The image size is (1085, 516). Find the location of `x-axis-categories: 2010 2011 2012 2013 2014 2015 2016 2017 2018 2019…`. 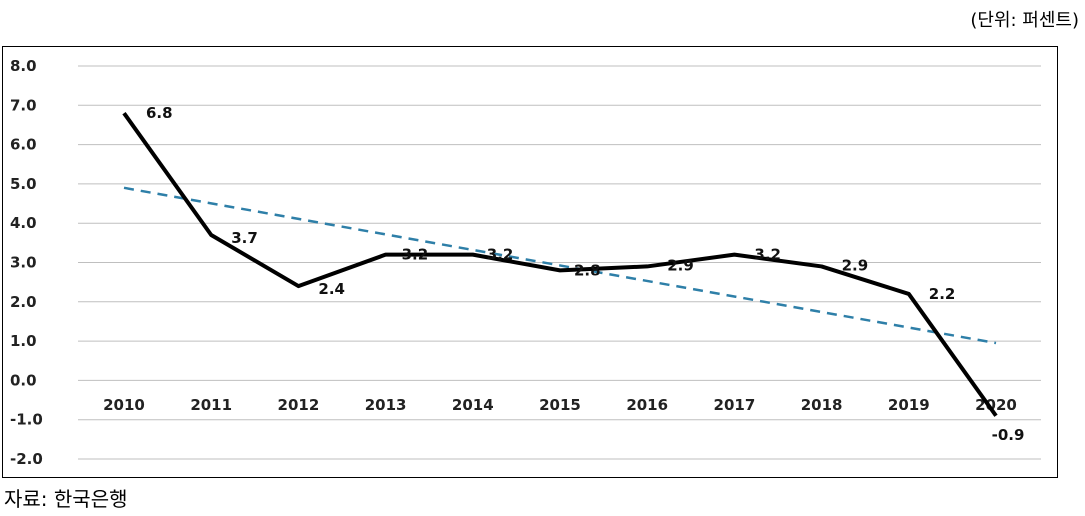

x-axis-categories: 2010 2011 2012 2013 2014 2015 2016 2017 2018 2019… is located at coordinates (560, 405).